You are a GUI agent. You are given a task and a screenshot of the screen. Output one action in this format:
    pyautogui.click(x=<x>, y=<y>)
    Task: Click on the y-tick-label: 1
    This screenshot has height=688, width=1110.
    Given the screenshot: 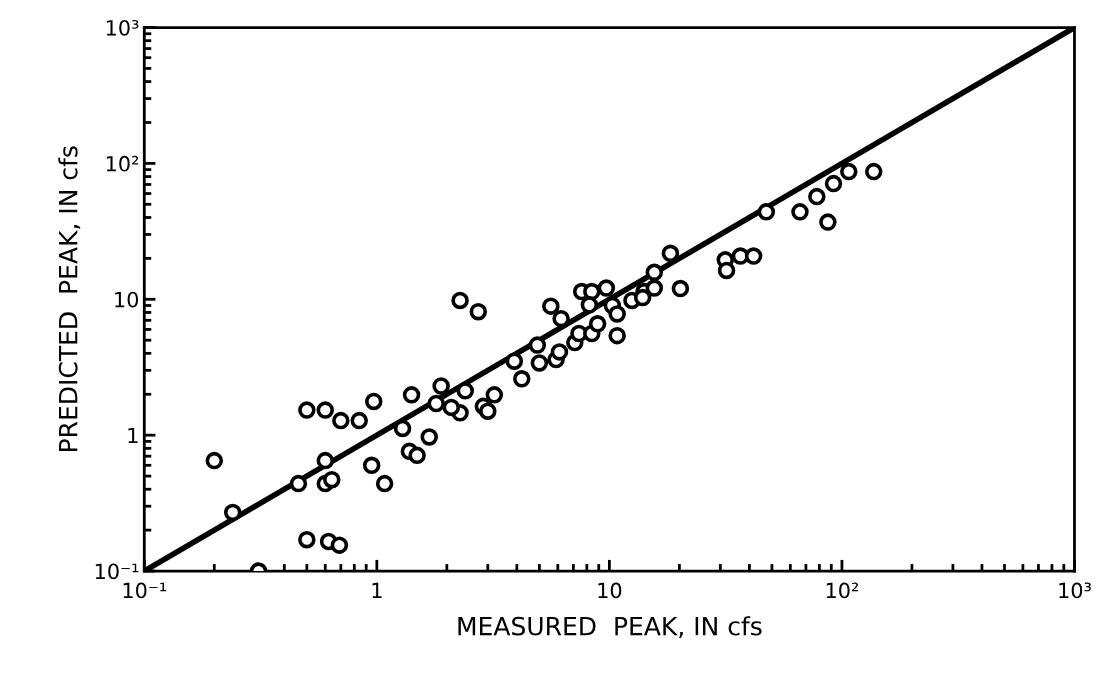 What is the action you would take?
    pyautogui.click(x=133, y=435)
    